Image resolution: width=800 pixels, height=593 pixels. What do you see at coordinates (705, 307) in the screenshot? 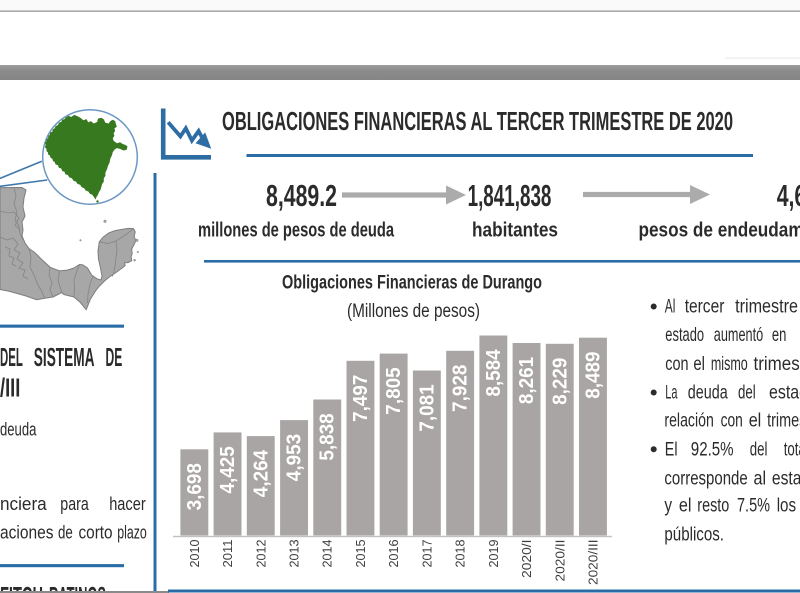
I see `svg-text: tercer` at bounding box center [705, 307].